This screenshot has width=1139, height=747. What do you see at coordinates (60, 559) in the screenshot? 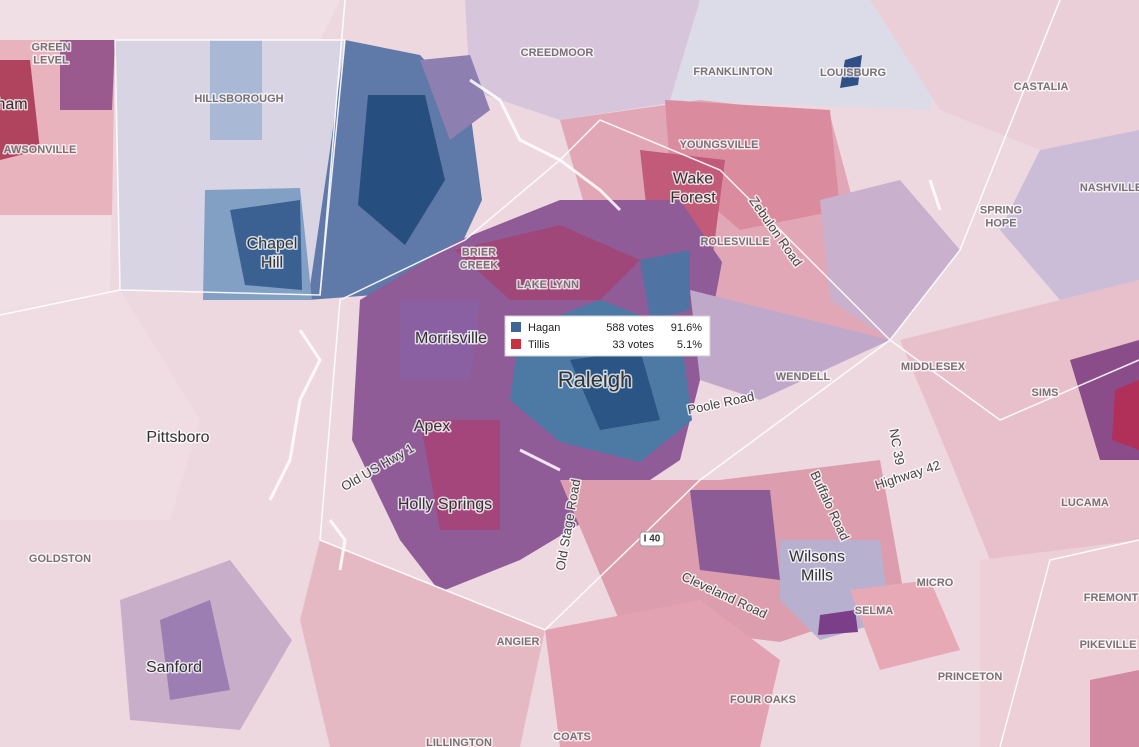
I see `town-label: GOLDSTON` at bounding box center [60, 559].